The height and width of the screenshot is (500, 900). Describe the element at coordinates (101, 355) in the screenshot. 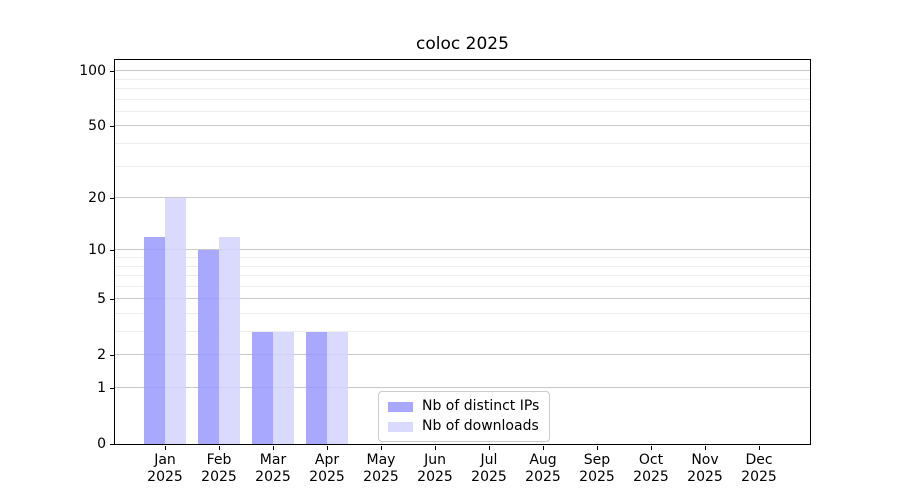

I see `y-tick-label: 2` at that location.